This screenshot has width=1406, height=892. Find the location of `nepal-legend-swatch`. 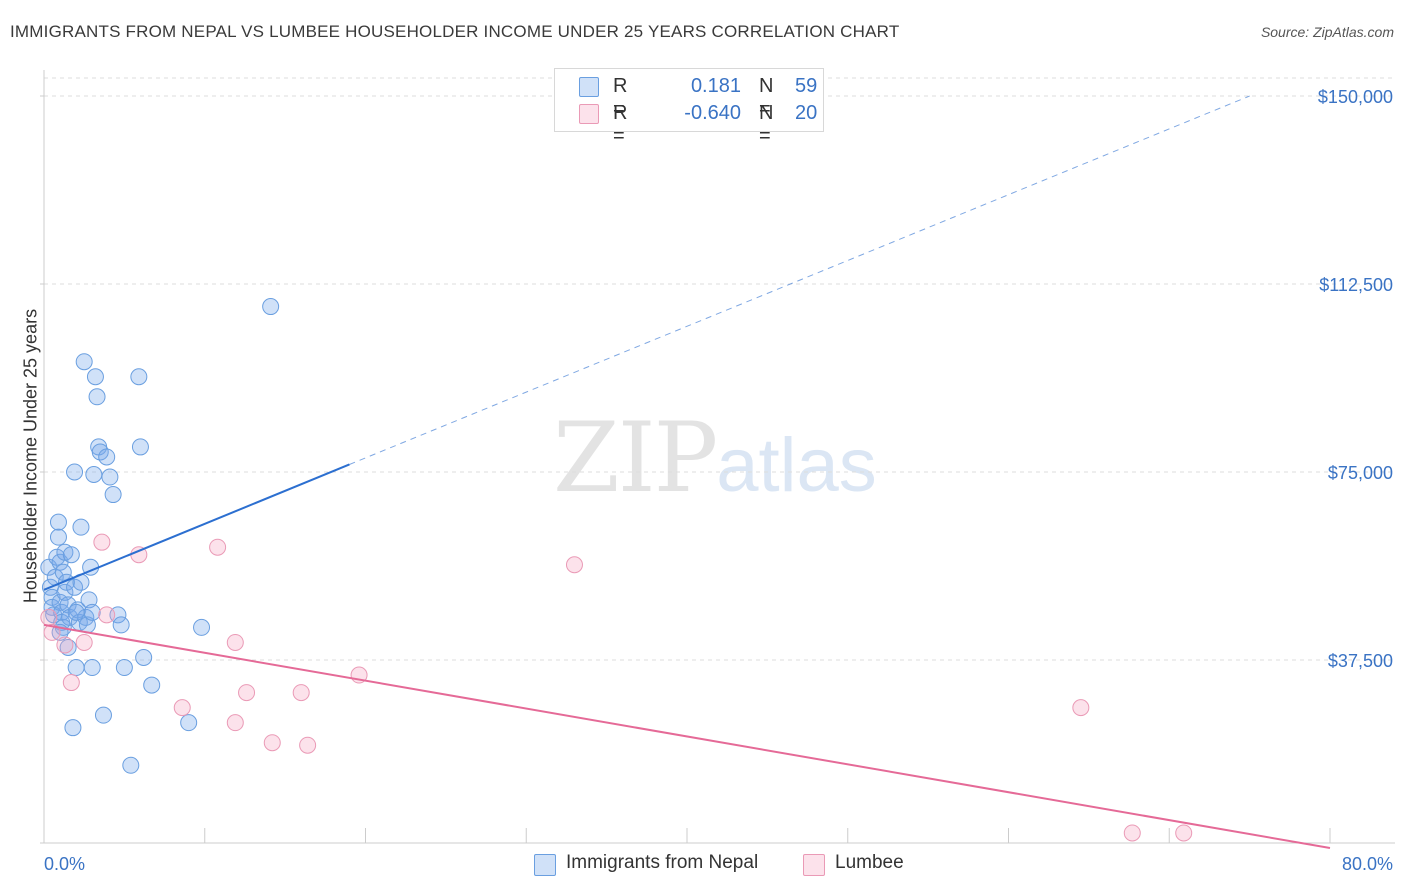

nepal-legend-swatch is located at coordinates (545, 865).